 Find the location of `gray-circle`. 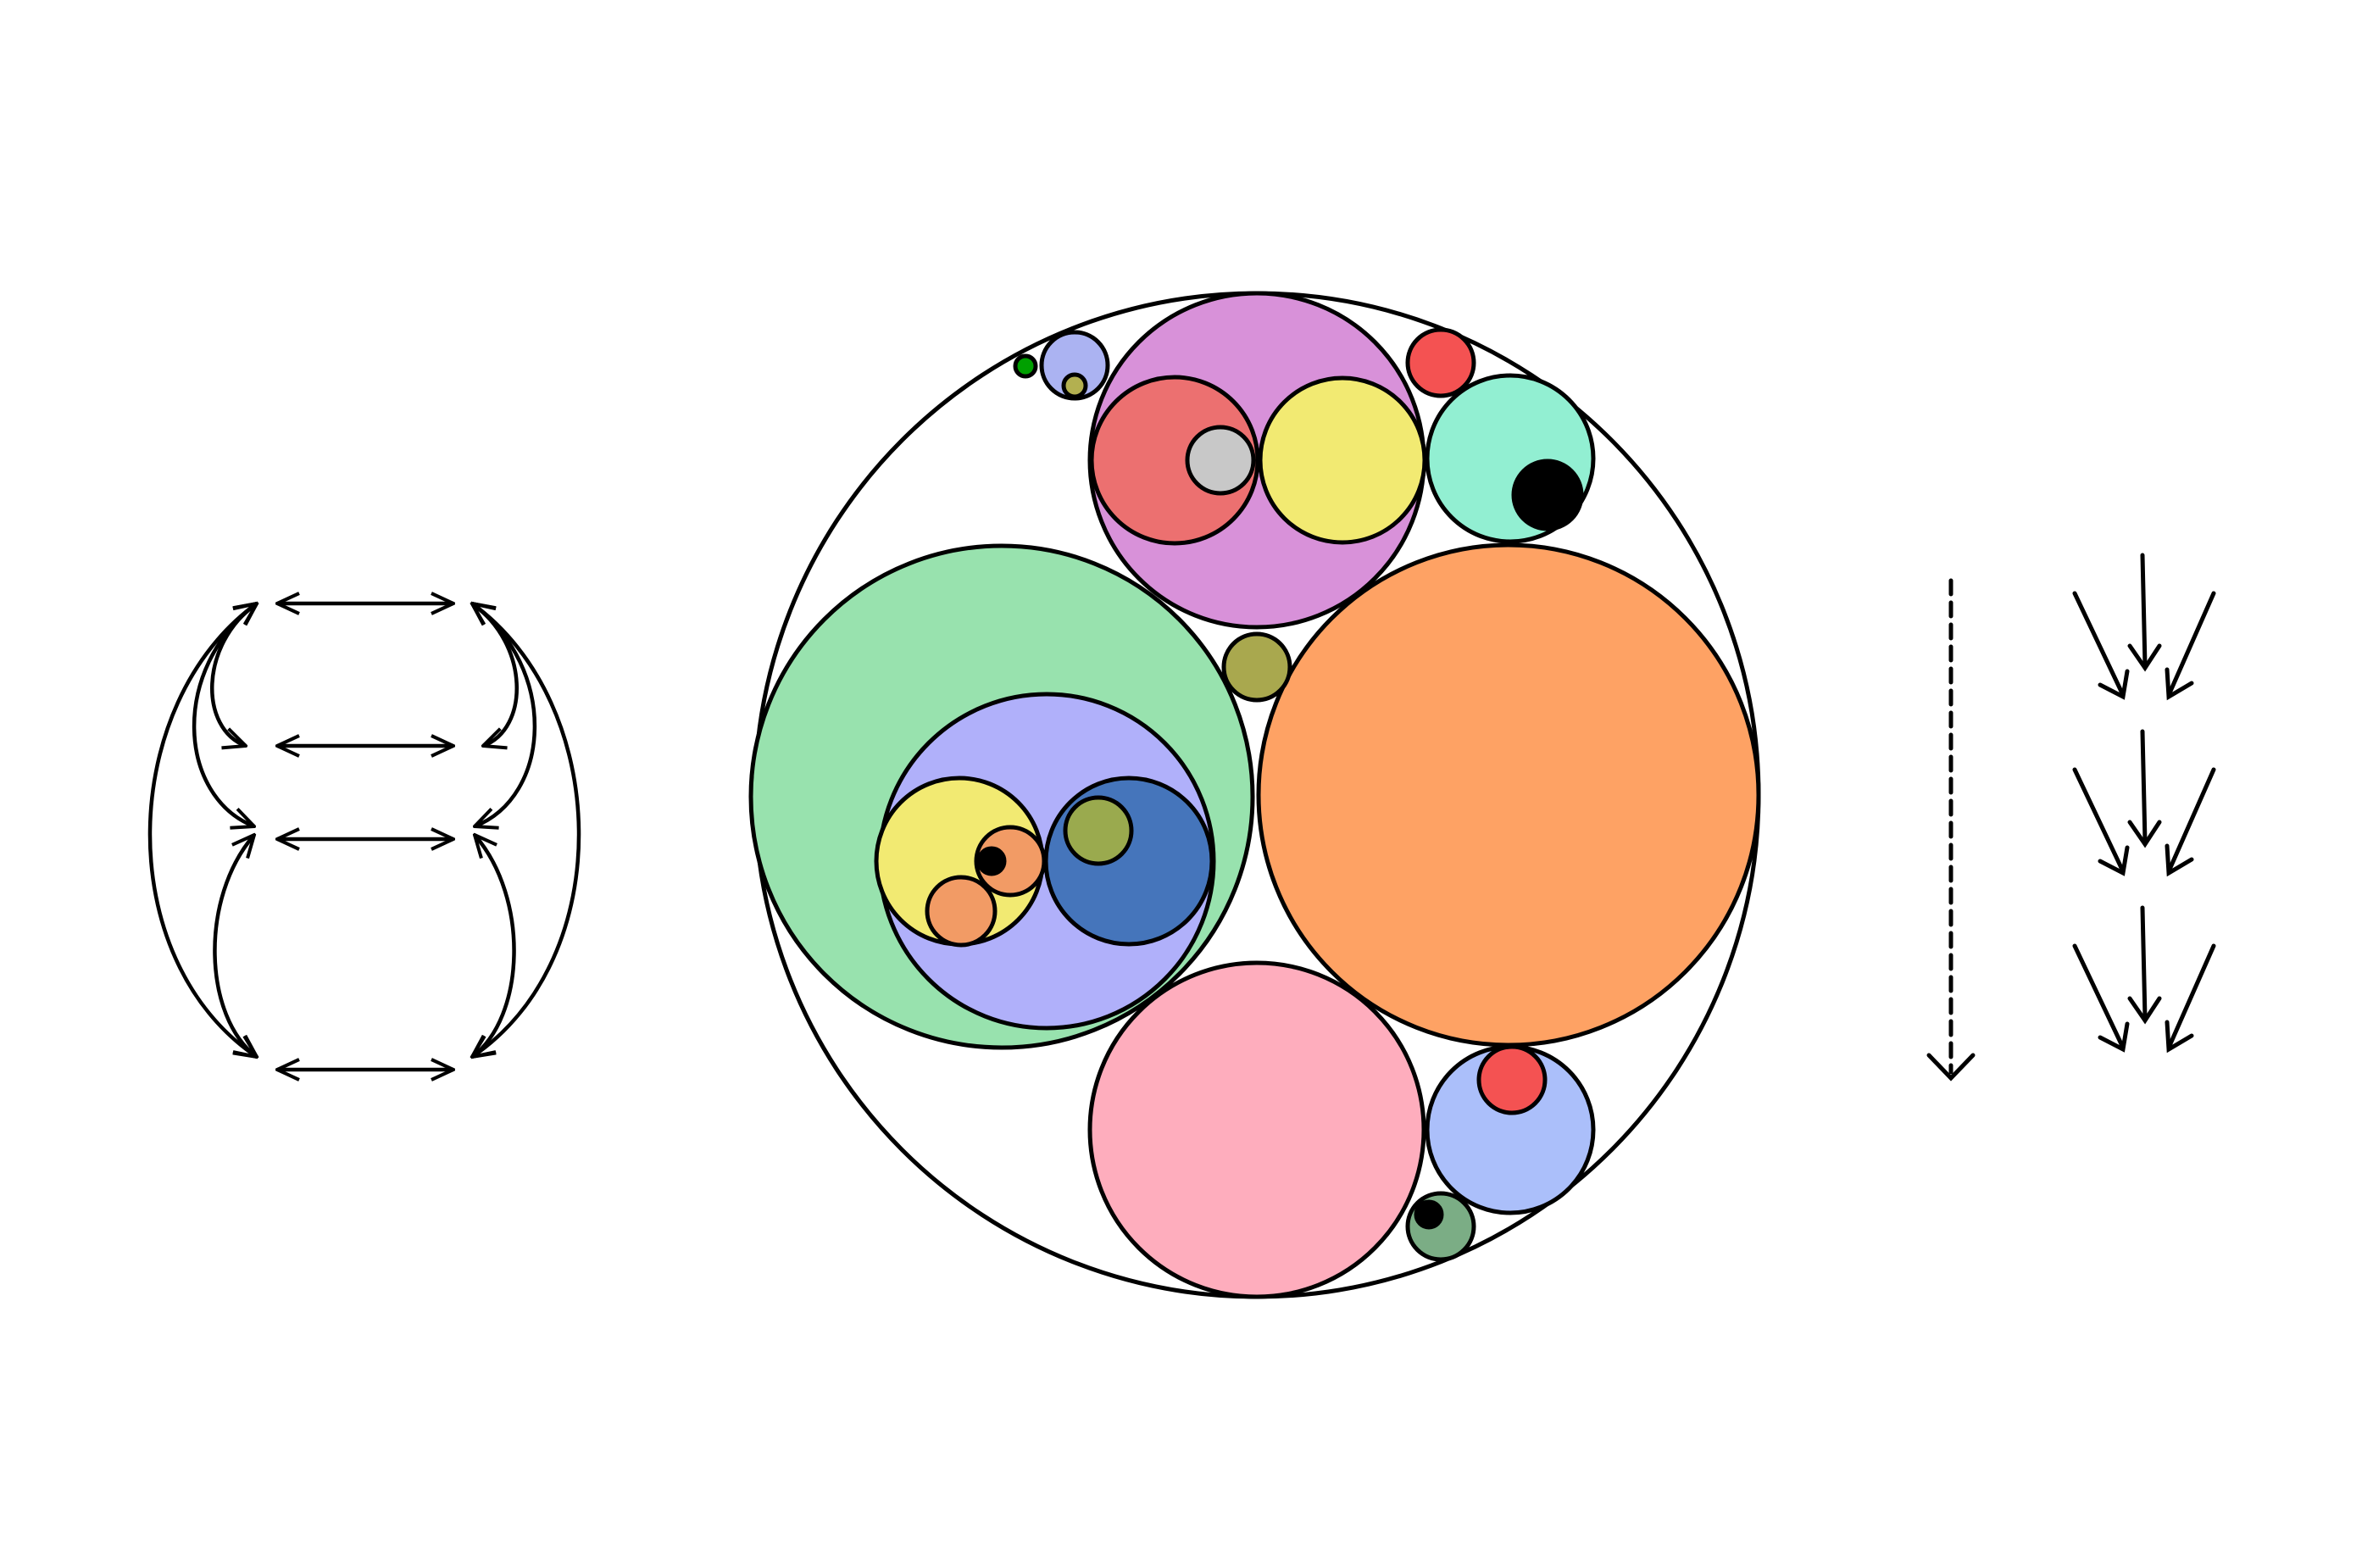

gray-circle is located at coordinates (1220, 460).